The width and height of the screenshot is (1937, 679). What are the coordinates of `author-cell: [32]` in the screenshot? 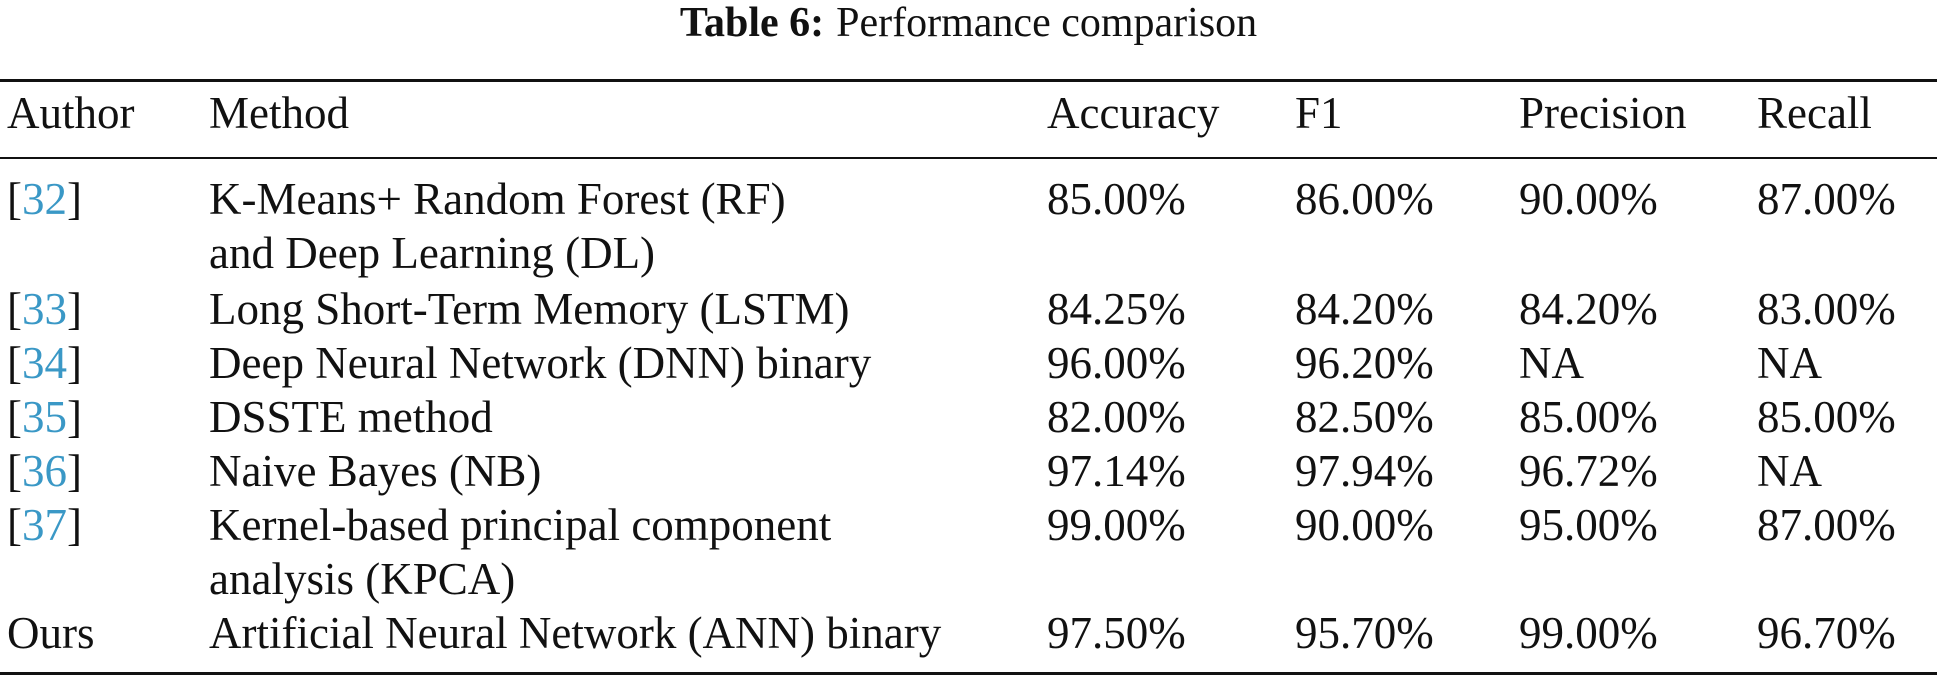 It's located at (44, 199).